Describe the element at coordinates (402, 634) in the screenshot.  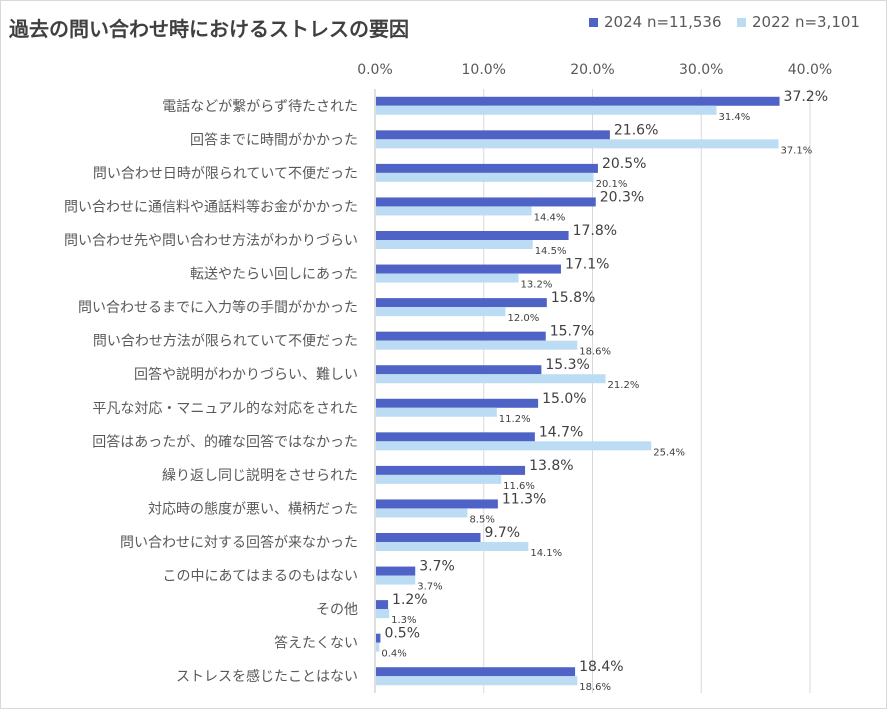
I see `data-label-2024: 0.5%` at that location.